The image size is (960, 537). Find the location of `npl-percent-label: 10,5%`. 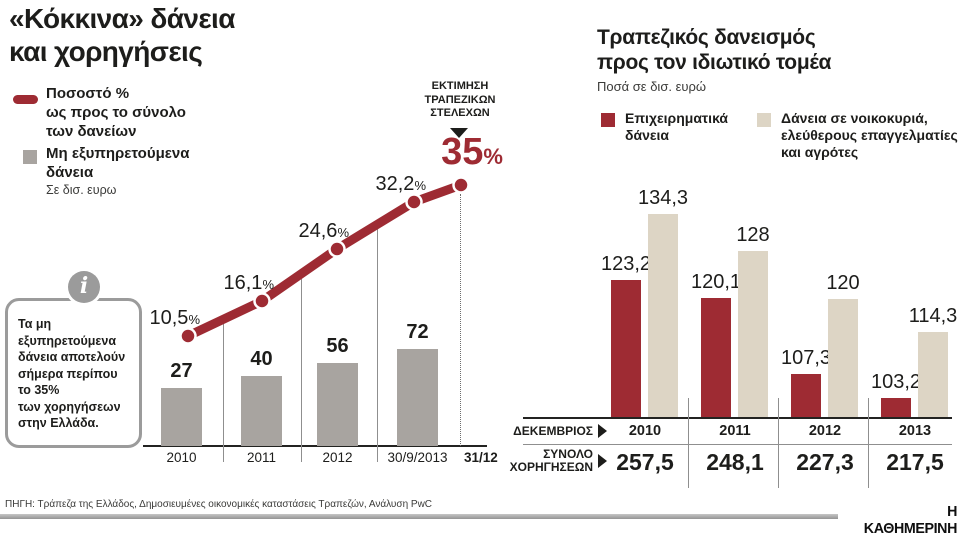

npl-percent-label: 10,5% is located at coordinates (175, 318).